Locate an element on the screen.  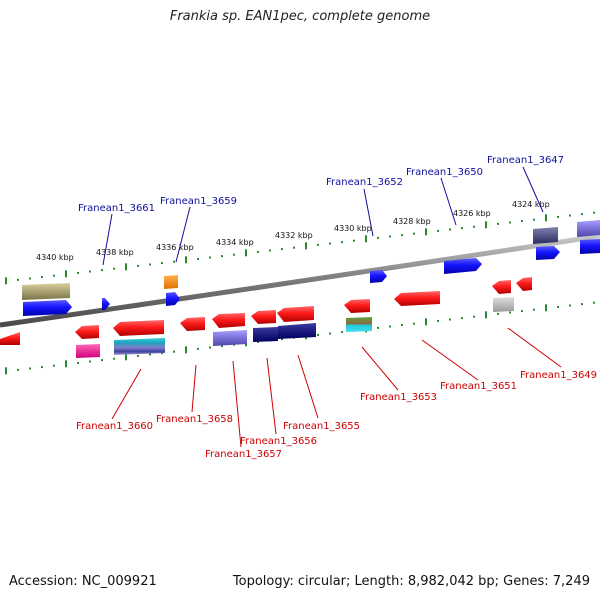
scale-label-4326: 4326 kbp is located at coordinates (472, 213).